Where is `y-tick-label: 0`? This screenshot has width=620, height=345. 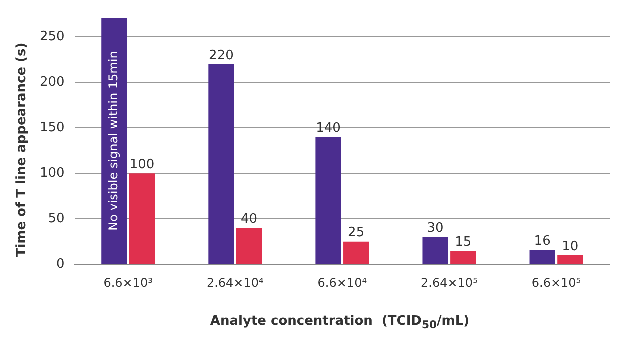
y-tick-label: 0 is located at coordinates (60, 264).